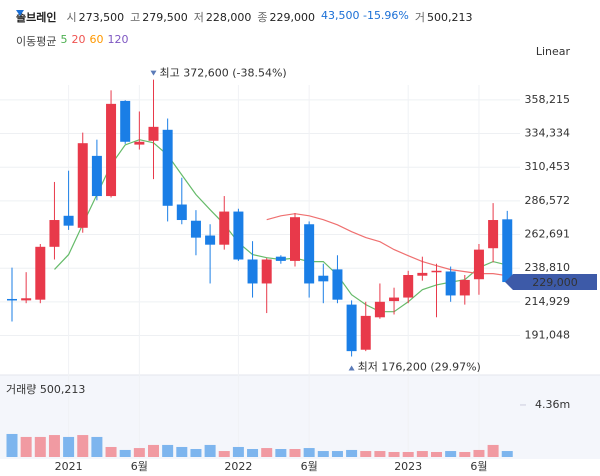  What do you see at coordinates (420, 17) in the screenshot?
I see `field-label: 거` at bounding box center [420, 17].